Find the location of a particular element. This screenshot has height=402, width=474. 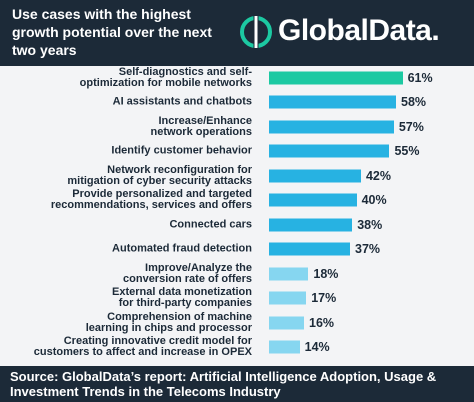

value-label: 16% is located at coordinates (322, 322).